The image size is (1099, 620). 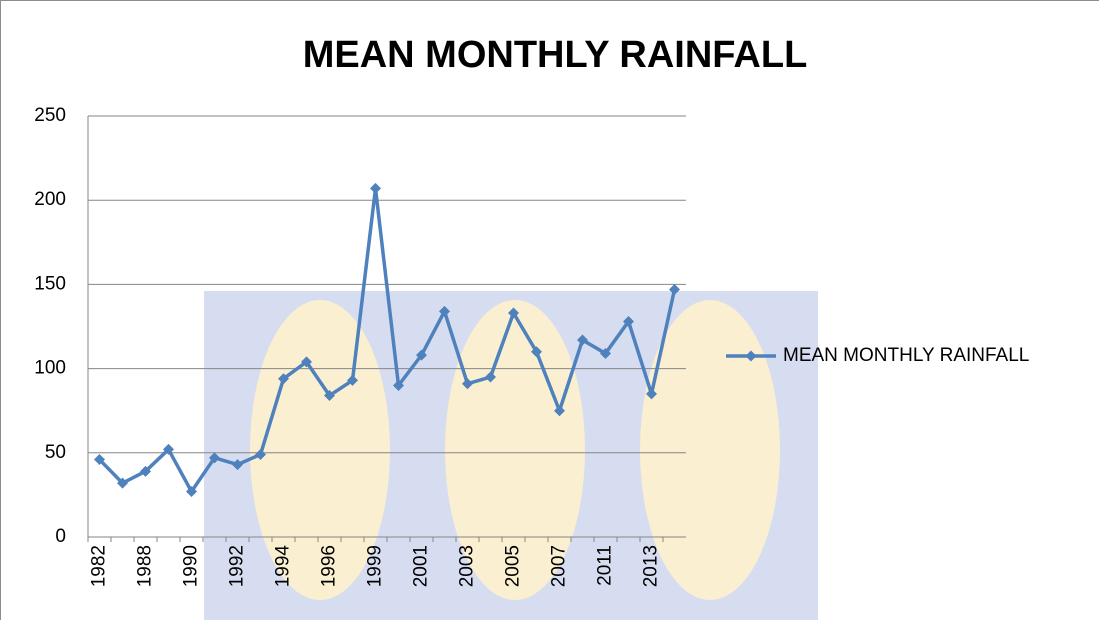 I want to click on chart-title: MEAN MONTHLY RAINFALL, so click(x=555, y=55).